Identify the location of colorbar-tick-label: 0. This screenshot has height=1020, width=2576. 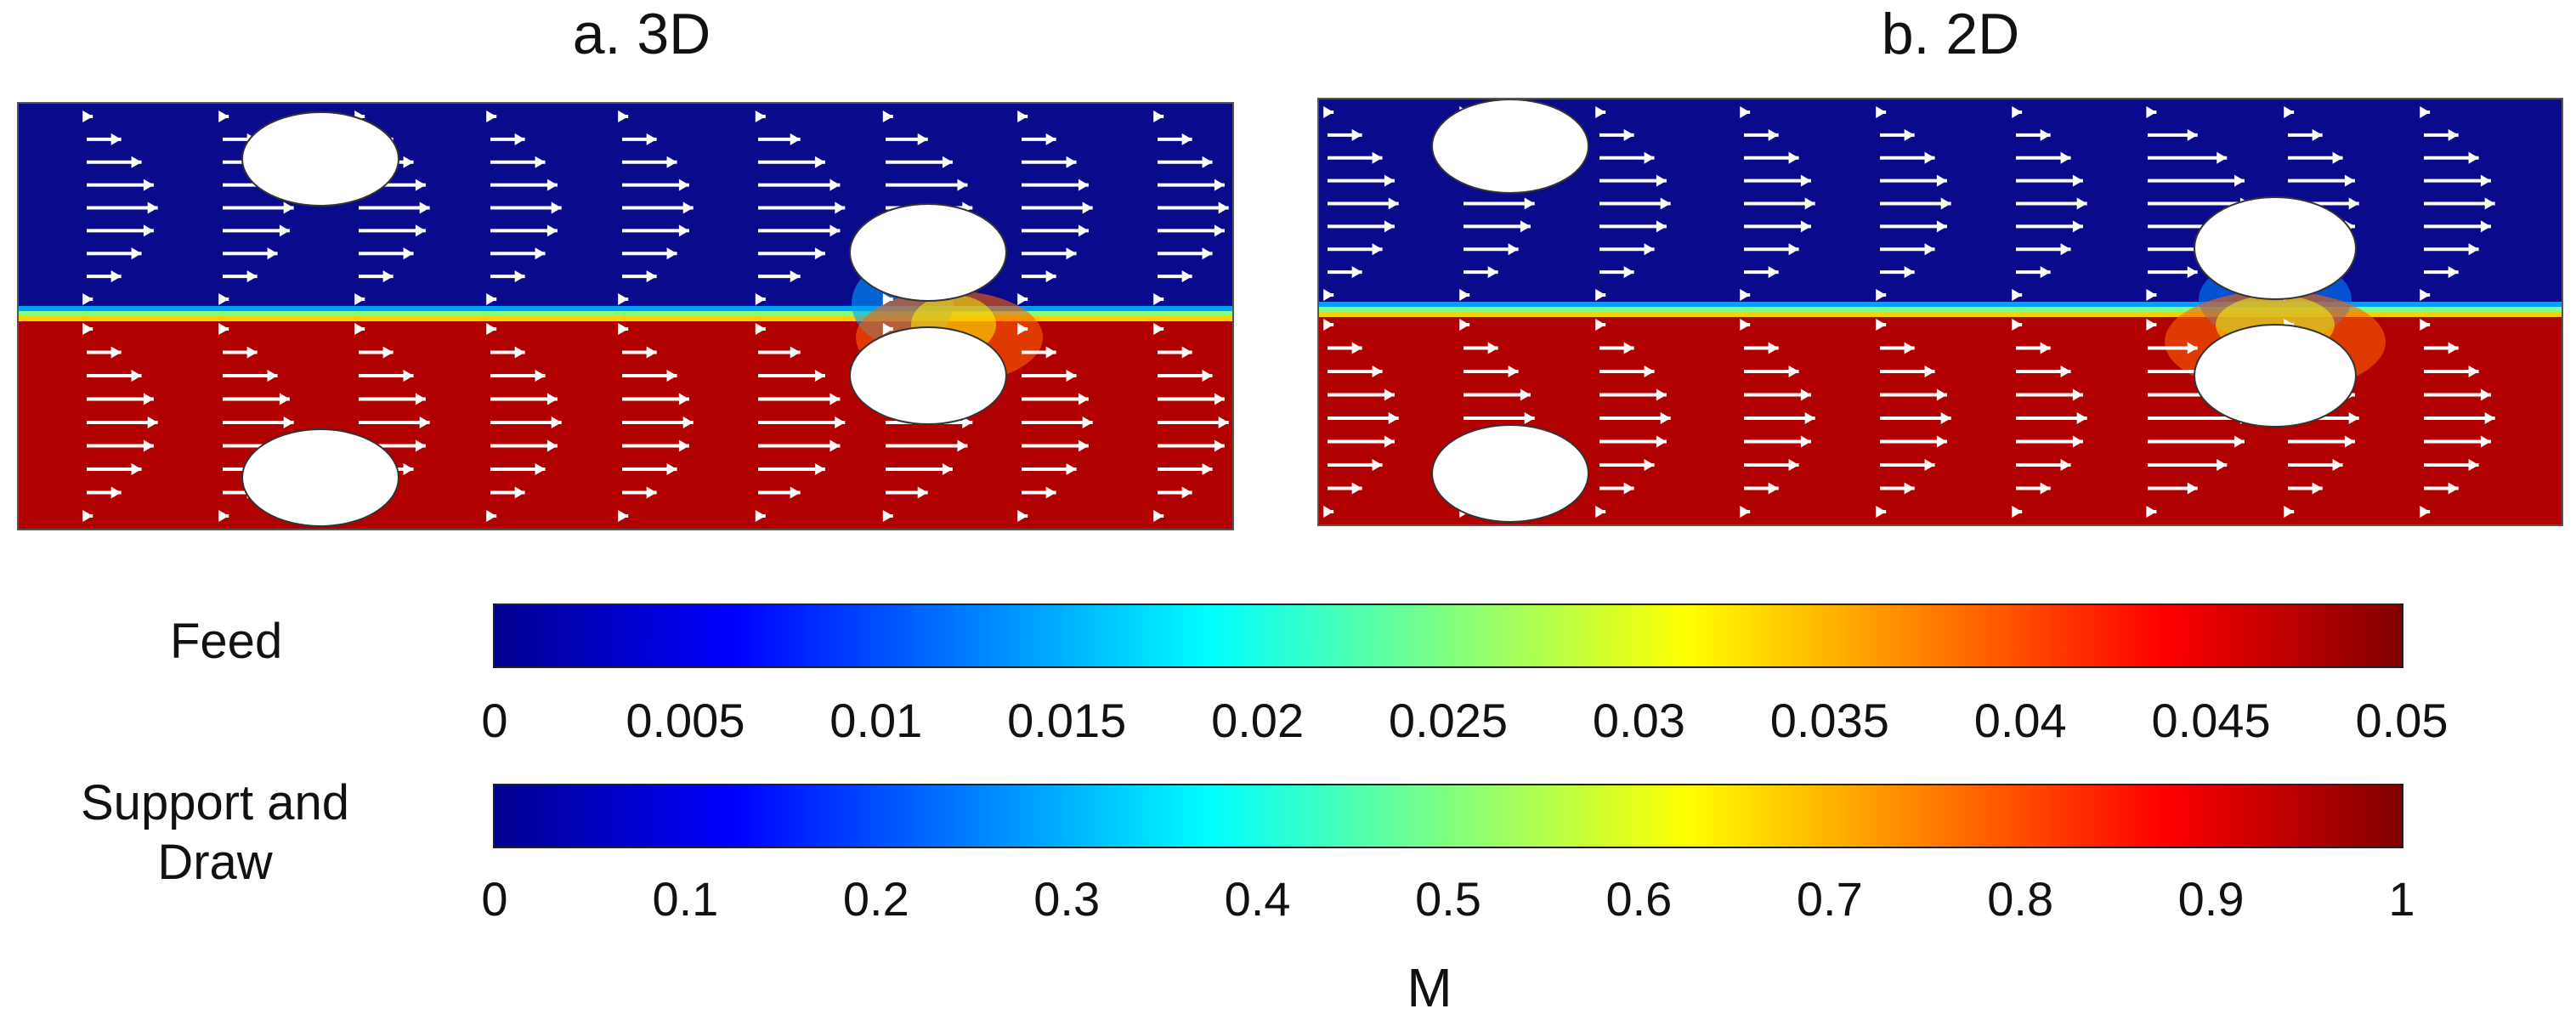
(494, 899).